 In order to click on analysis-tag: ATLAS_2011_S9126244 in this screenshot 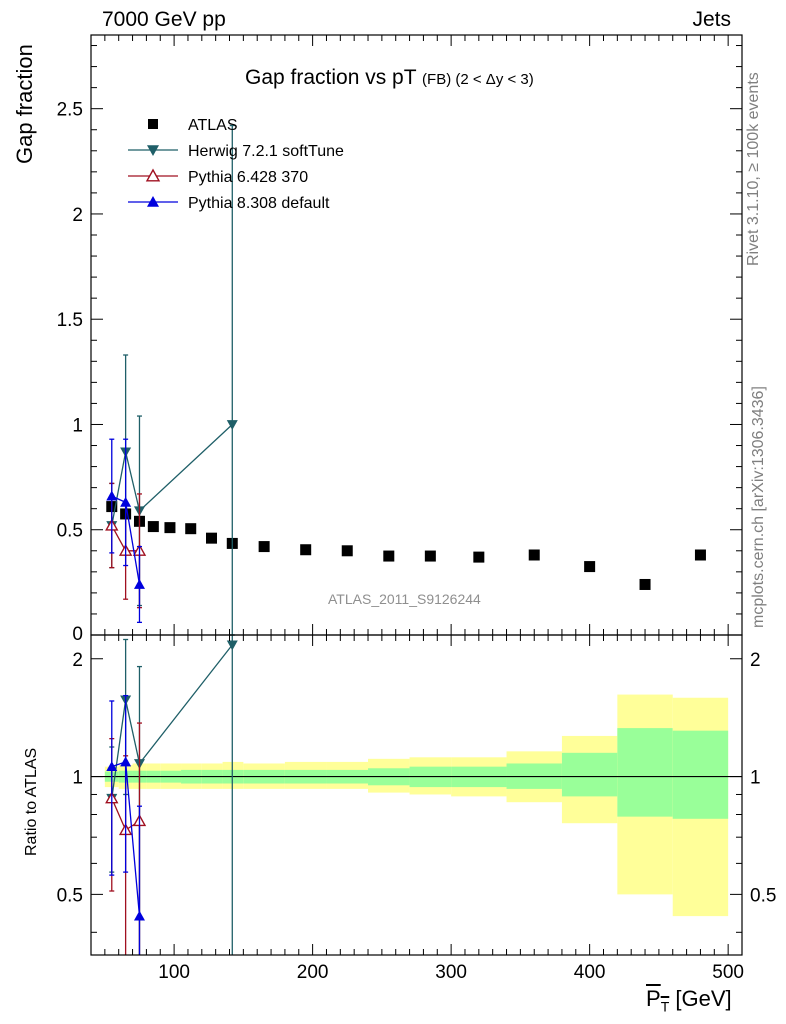, I will do `click(404, 599)`.